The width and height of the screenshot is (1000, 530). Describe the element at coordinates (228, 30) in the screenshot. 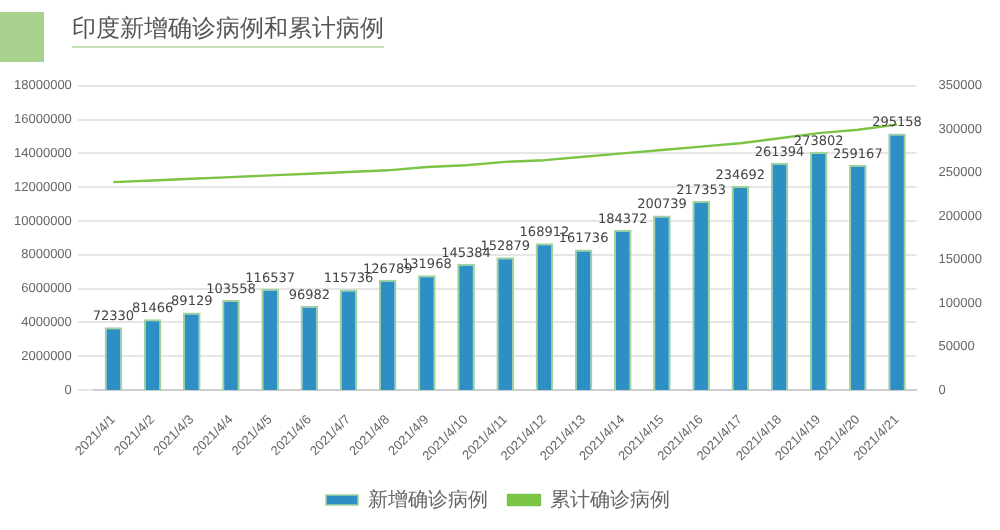

I see `chart-title: 印度新增确诊病例和累计病例` at that location.